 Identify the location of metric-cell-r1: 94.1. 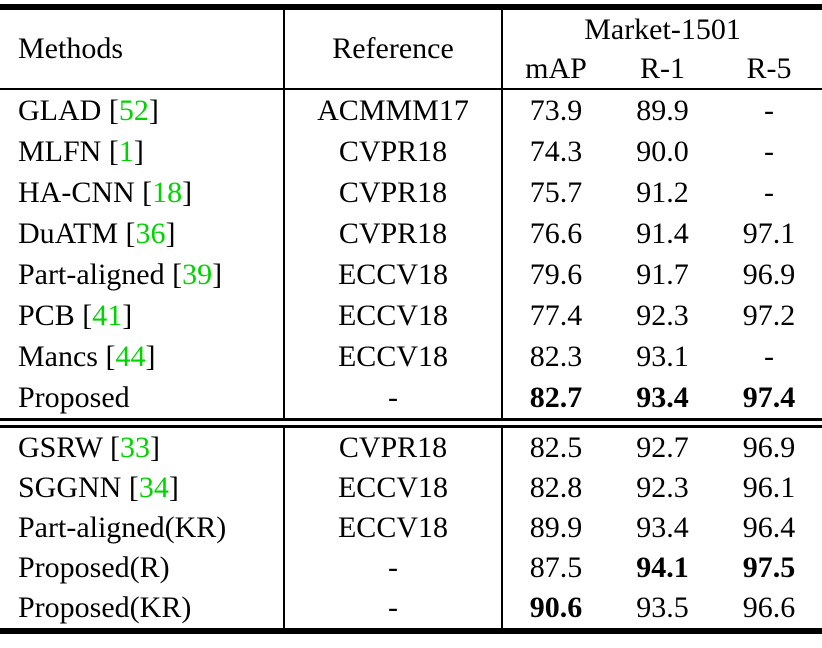
(662, 567).